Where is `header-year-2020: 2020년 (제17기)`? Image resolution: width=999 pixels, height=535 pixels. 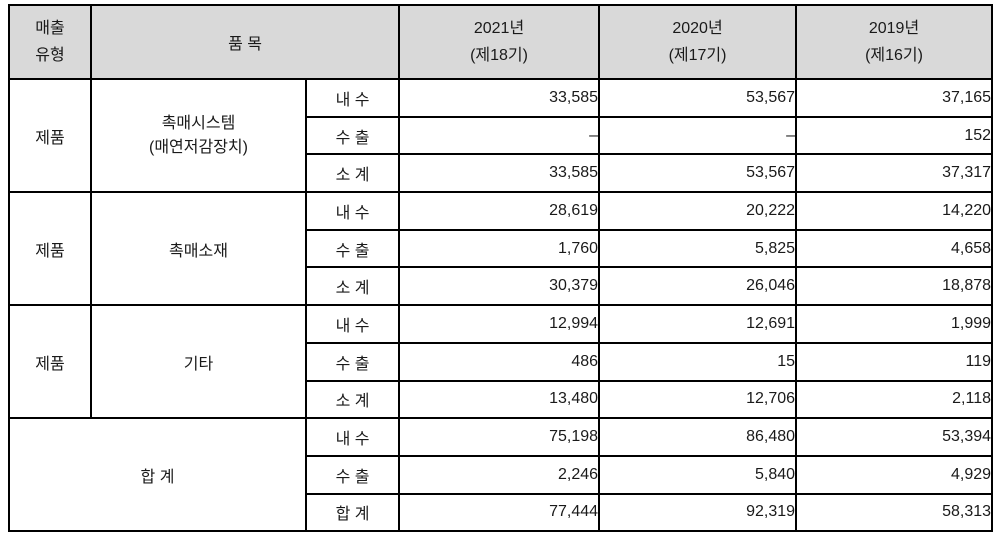
header-year-2020: 2020년 (제17기) is located at coordinates (698, 42).